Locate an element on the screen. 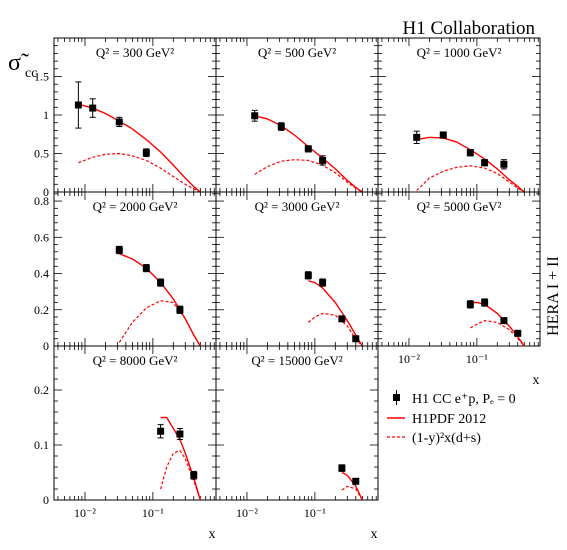  panel-q2-6: Q² = 5000 GeV² 10⁻² 10⁻¹ x is located at coordinates (459, 289).